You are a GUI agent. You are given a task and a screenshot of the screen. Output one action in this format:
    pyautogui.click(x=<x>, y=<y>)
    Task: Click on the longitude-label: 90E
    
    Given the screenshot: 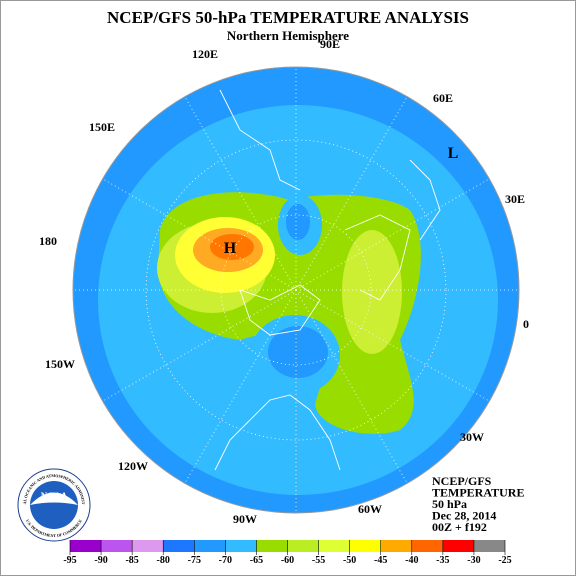 What is the action you would take?
    pyautogui.click(x=330, y=44)
    